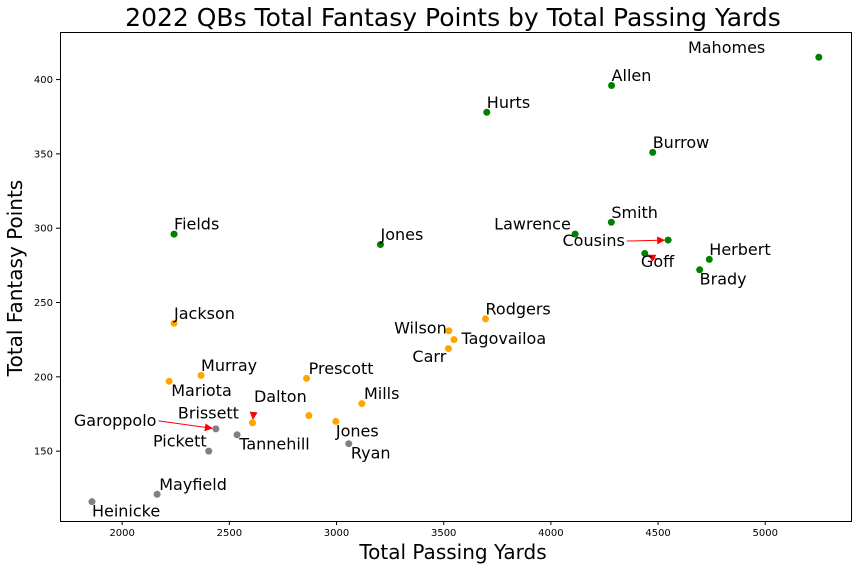 The width and height of the screenshot is (856, 568). What do you see at coordinates (443, 533) in the screenshot?
I see `x-tick-label: 3500` at bounding box center [443, 533].